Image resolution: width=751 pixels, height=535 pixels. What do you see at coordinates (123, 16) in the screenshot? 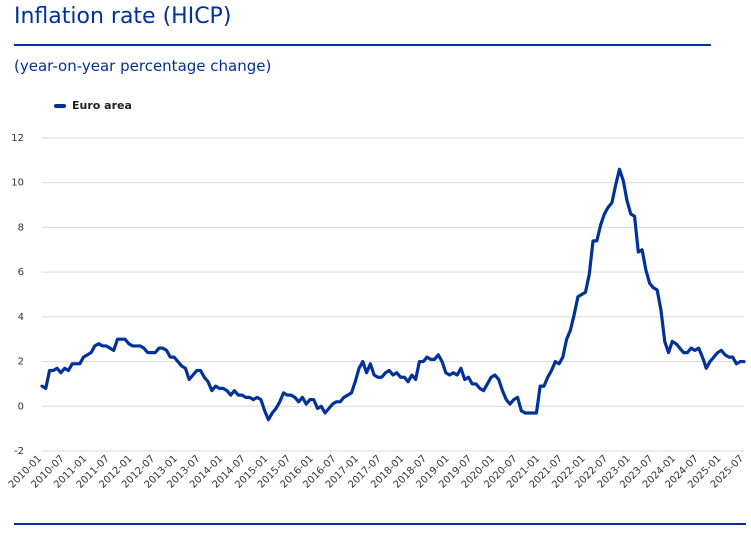
I see `chart-title: Inflation rate (HICP)` at bounding box center [123, 16].